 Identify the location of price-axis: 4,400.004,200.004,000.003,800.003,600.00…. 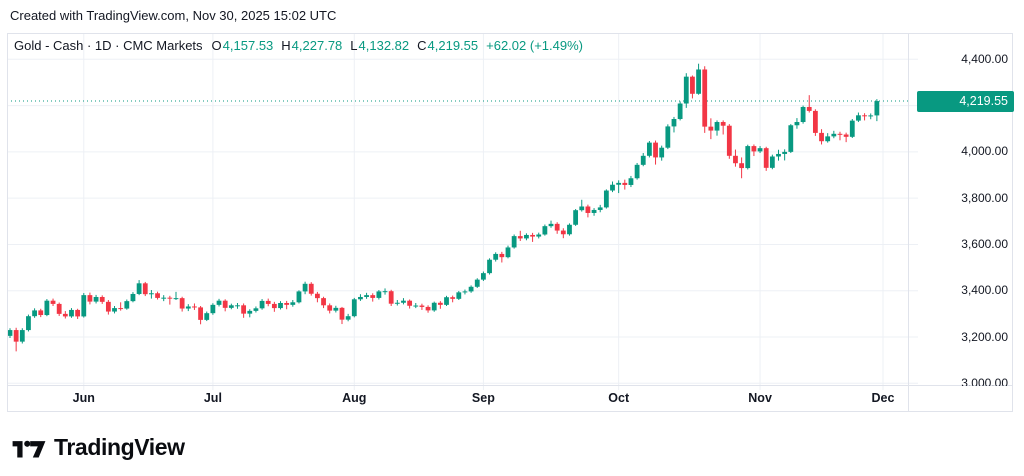
(961, 209).